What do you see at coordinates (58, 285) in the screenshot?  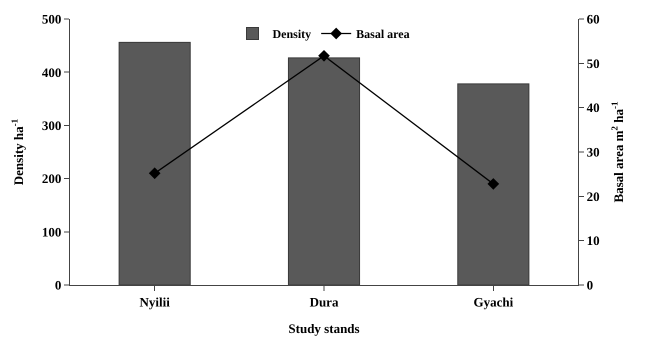 I see `y-tick-label: 0` at bounding box center [58, 285].